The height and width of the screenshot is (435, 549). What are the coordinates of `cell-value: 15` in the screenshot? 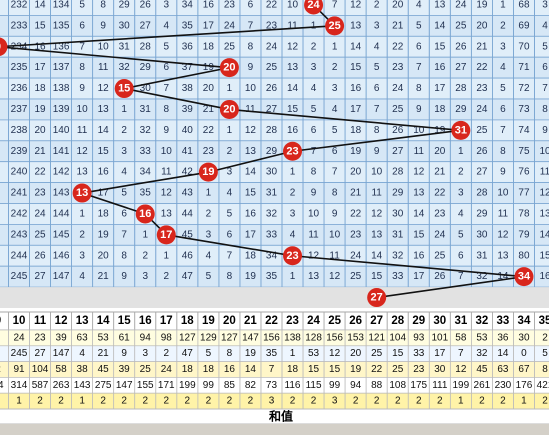 It's located at (377, 276).